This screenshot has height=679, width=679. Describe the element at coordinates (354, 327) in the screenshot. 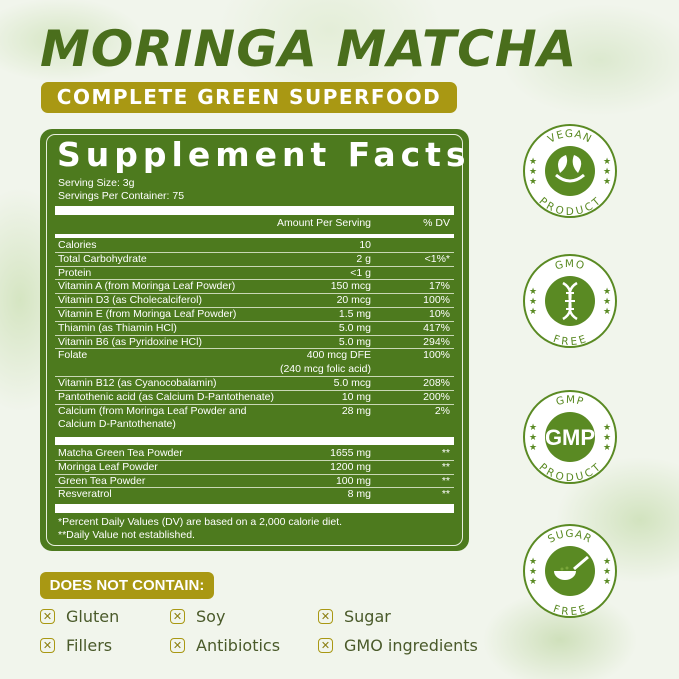

I see `row-amount: 5.0 mg` at that location.